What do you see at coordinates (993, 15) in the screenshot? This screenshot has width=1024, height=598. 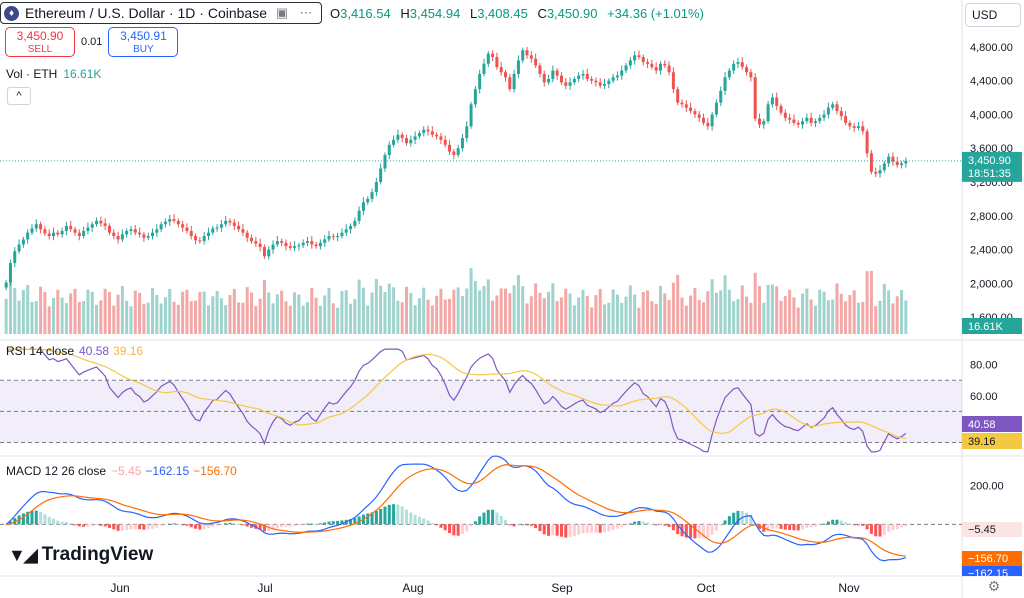 I see `currency-button: USD` at bounding box center [993, 15].